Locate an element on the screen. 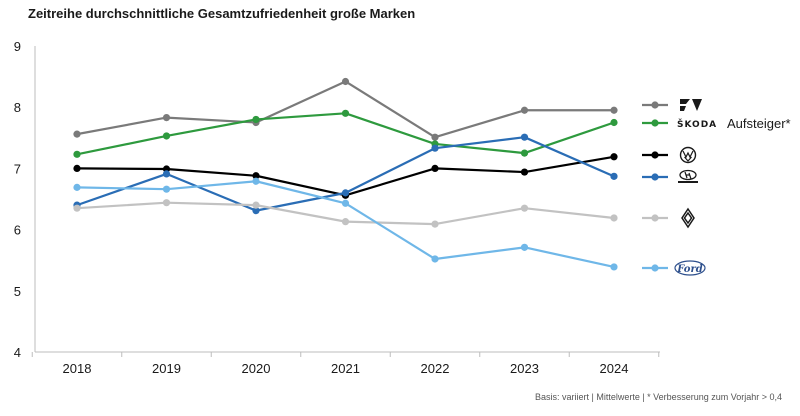 Image resolution: width=800 pixels, height=416 pixels. renault-logo is located at coordinates (688, 218).